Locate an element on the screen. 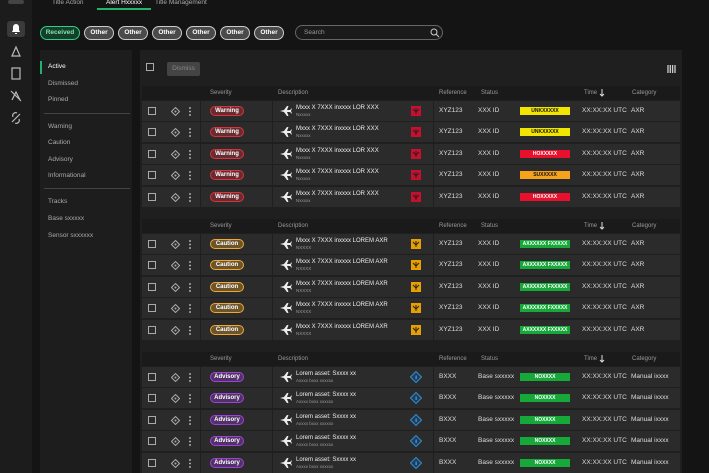  nav-item: Active is located at coordinates (57, 66).